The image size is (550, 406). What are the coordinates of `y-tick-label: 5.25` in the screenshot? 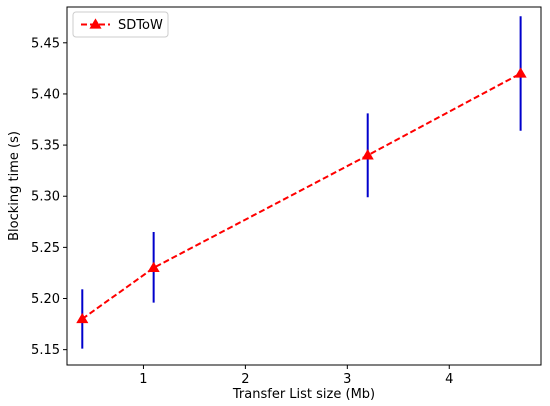 It's located at (45, 248).